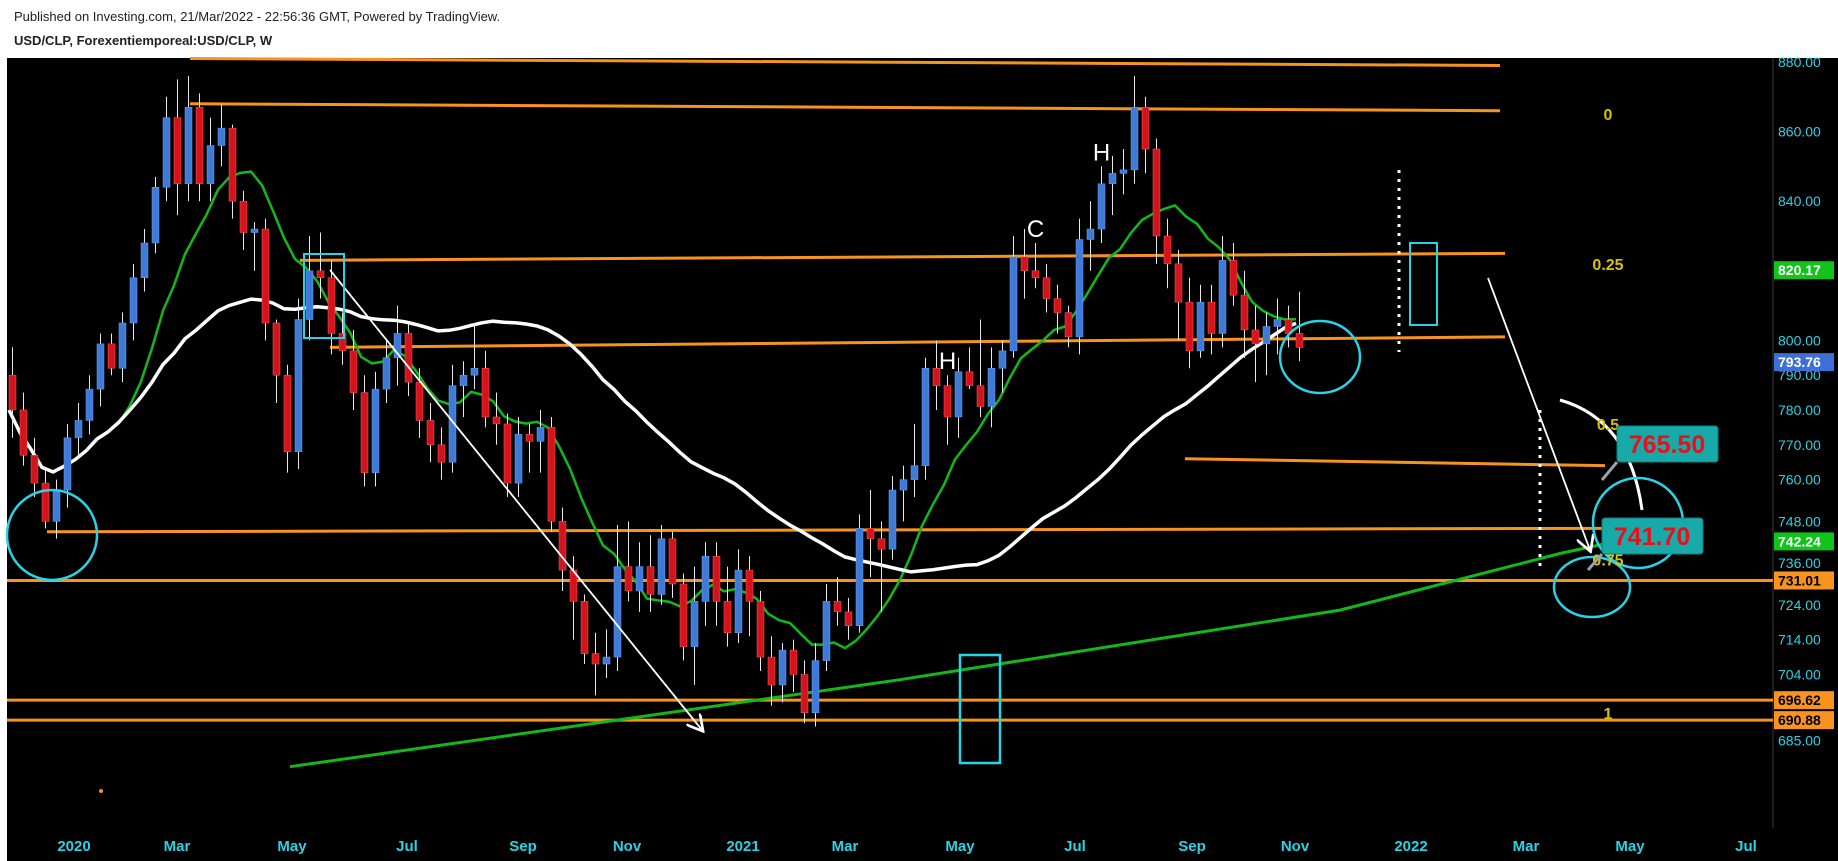 The image size is (1838, 861). Describe the element at coordinates (1799, 521) in the screenshot. I see `price-tick-label: 748.00` at that location.